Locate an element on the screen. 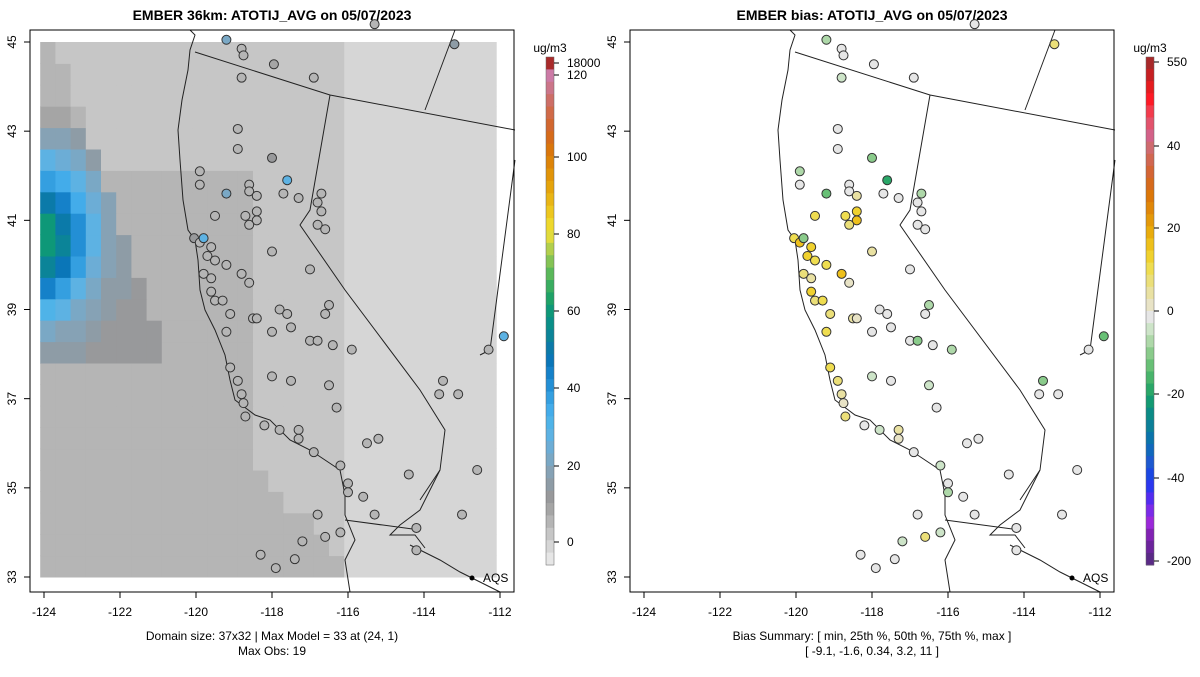 The width and height of the screenshot is (1200, 677). x-tick-label: -120 is located at coordinates (796, 612).